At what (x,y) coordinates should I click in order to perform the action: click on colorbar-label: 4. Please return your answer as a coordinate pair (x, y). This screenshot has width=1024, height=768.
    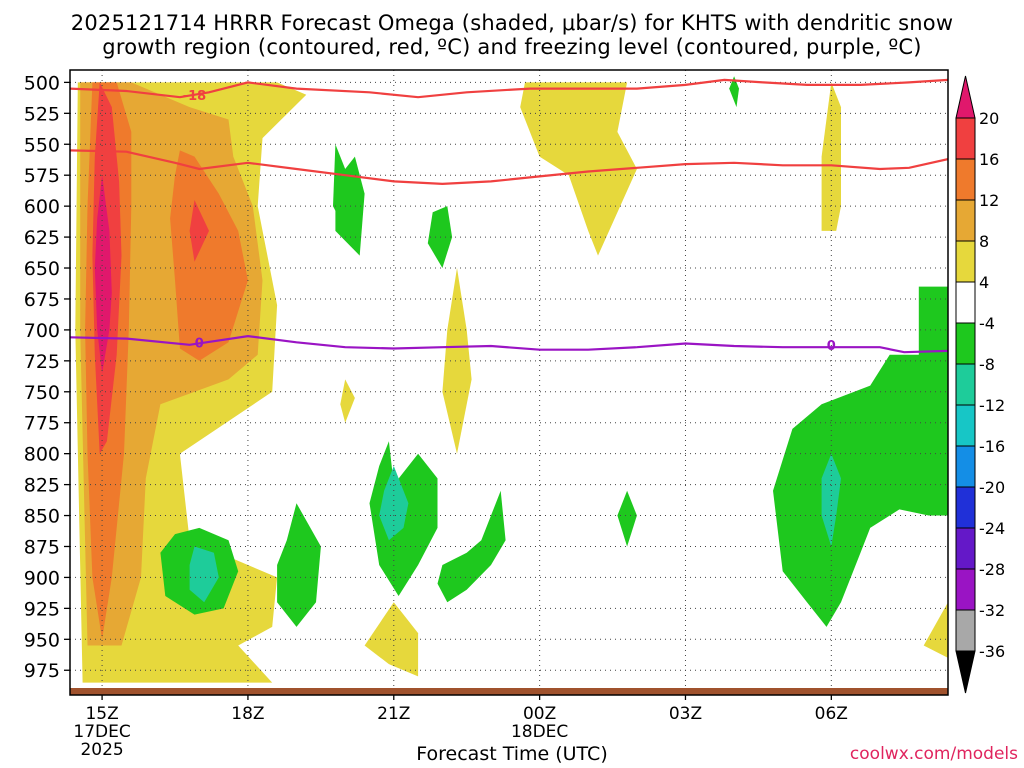
    Looking at the image, I should click on (984, 282).